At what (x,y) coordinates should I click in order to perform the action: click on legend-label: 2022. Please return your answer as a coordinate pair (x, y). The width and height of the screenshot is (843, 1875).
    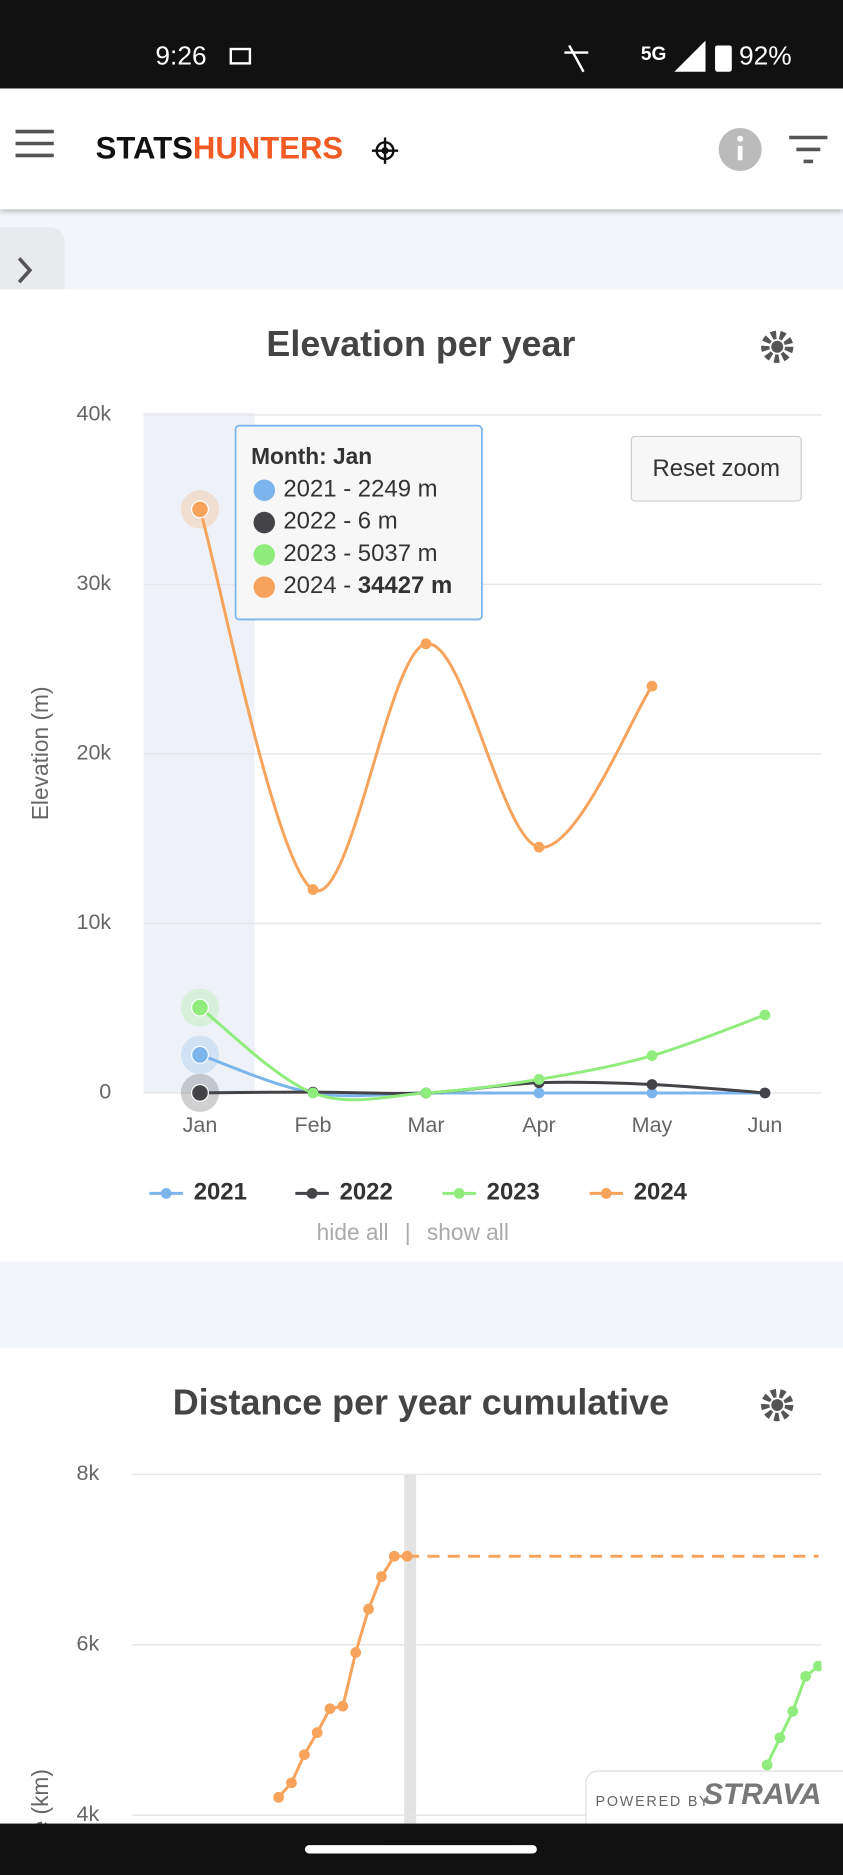
    Looking at the image, I should click on (366, 1192).